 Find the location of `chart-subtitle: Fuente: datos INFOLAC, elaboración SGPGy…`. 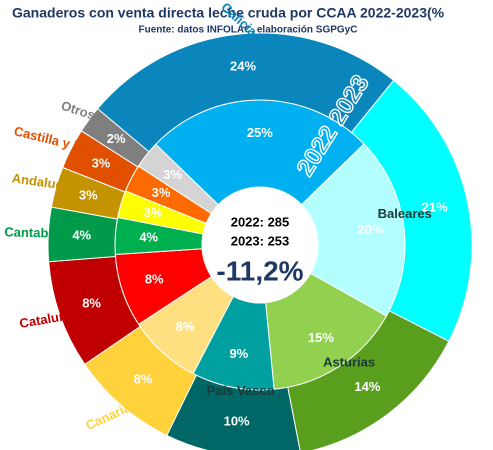

chart-subtitle: Fuente: datos INFOLAC, elaboración SGPGy… is located at coordinates (248, 30).